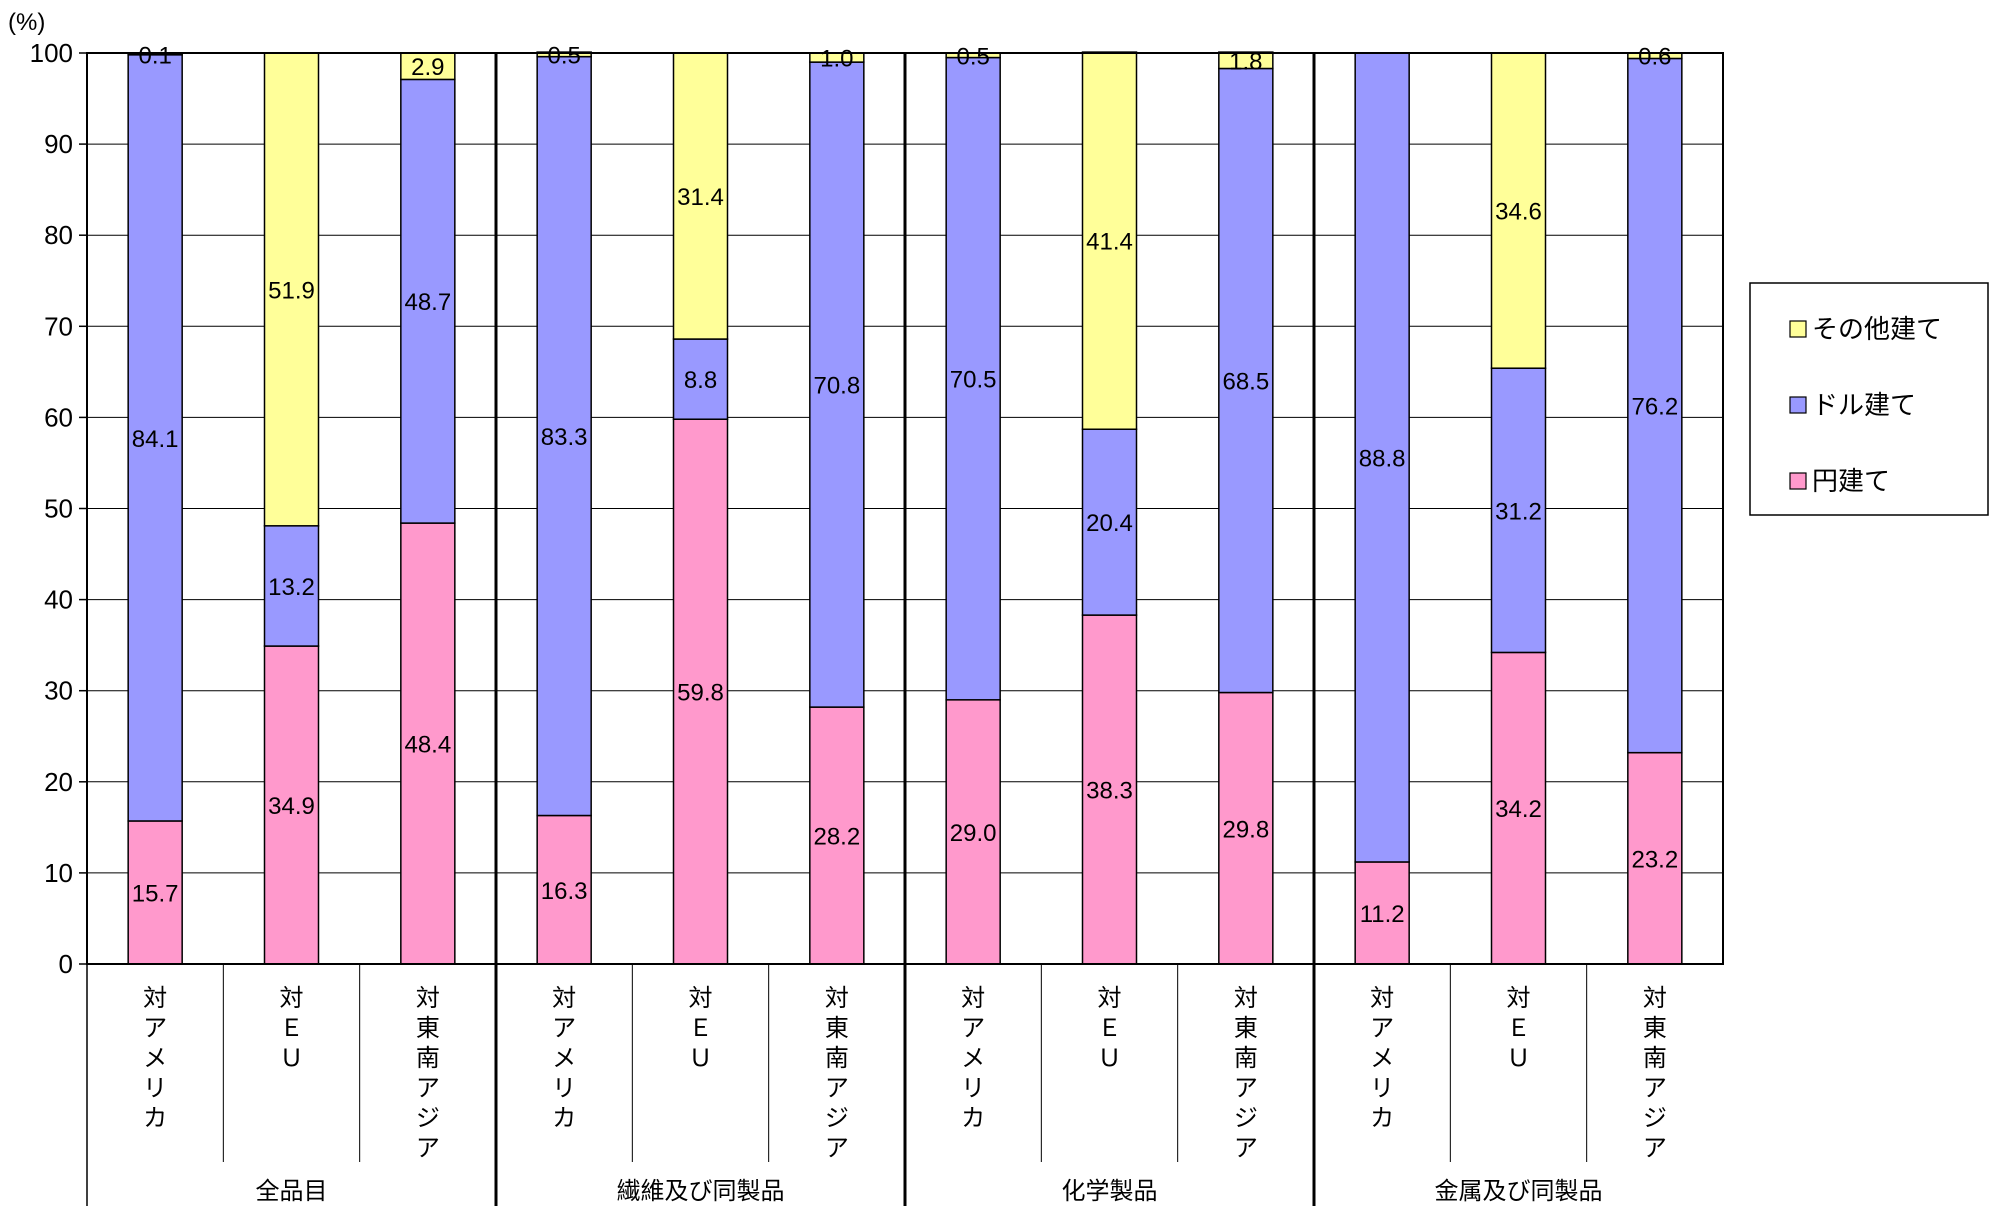  I want to click on data-label: 48.4, so click(427, 745).